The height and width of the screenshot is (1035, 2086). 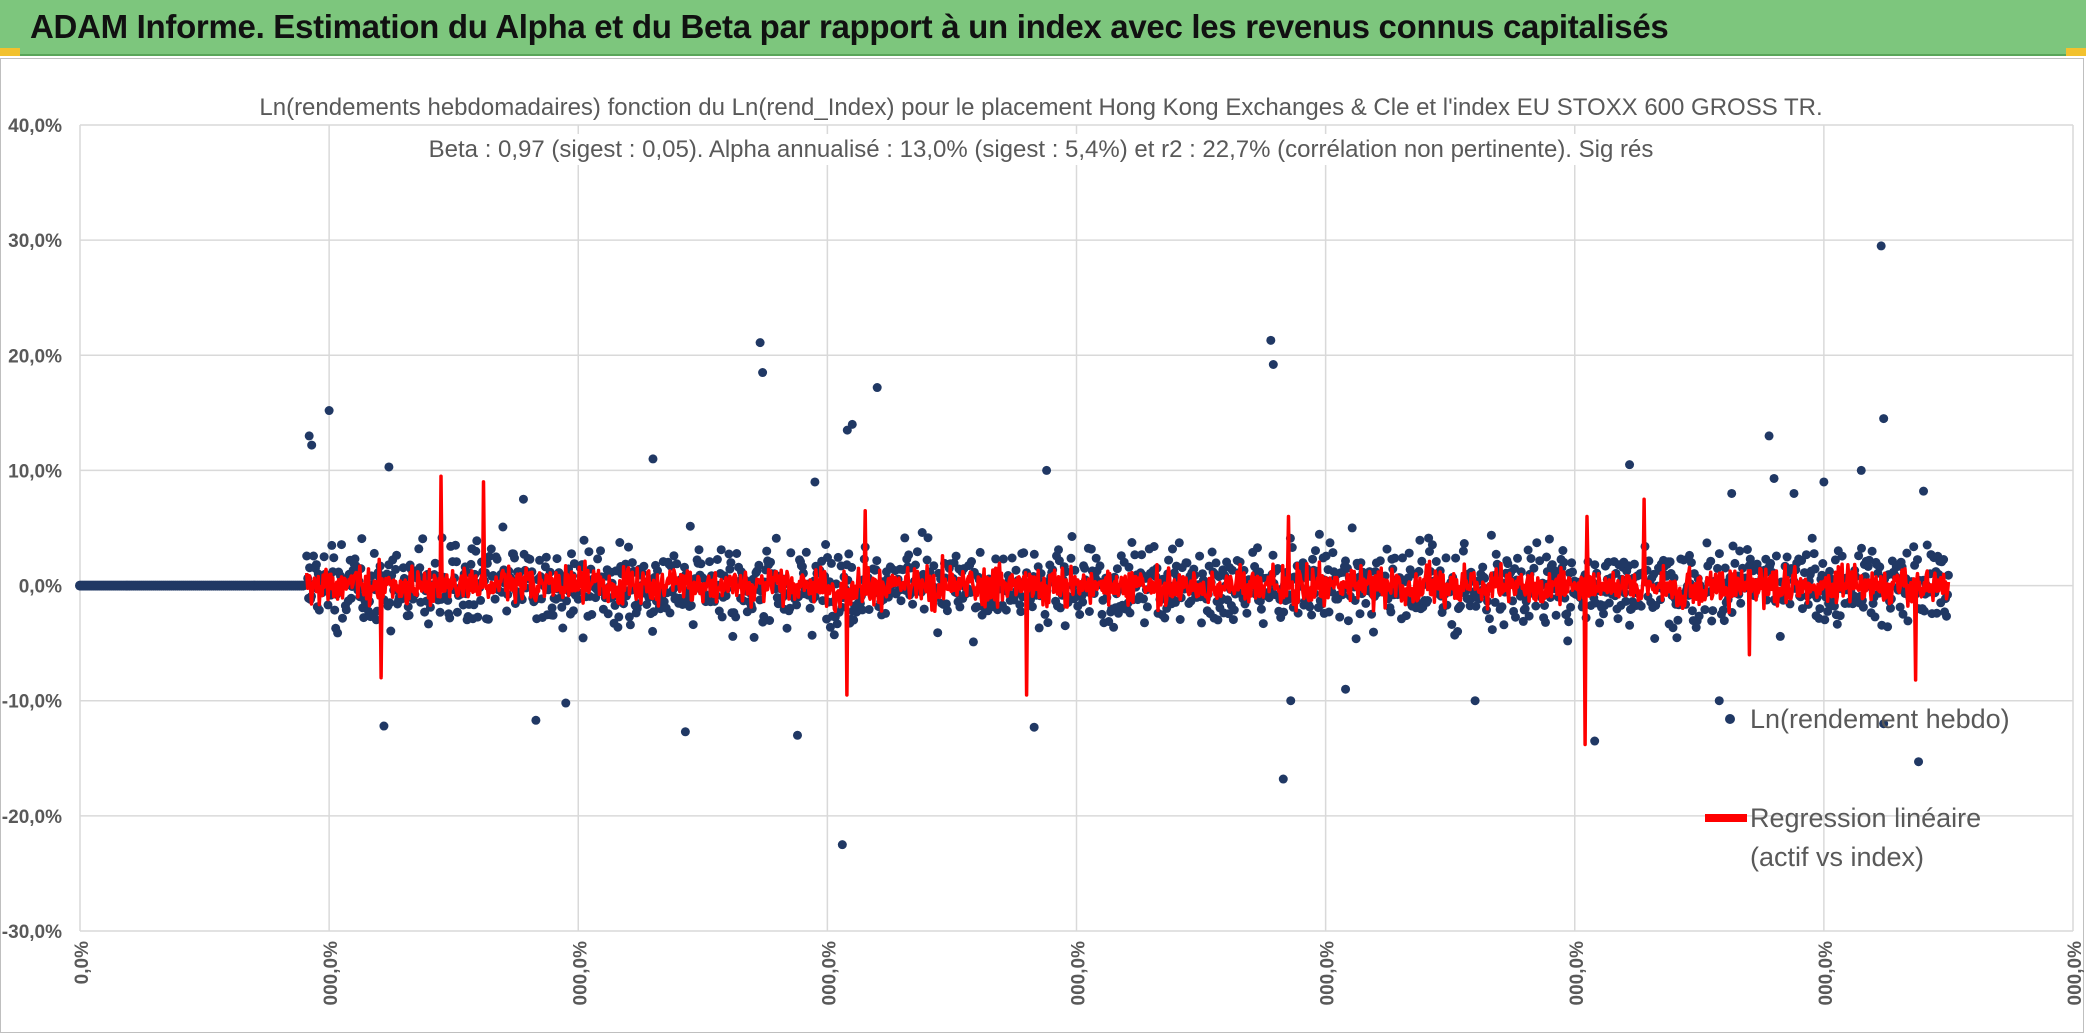 What do you see at coordinates (10, 52) in the screenshot?
I see `left-corner-marker` at bounding box center [10, 52].